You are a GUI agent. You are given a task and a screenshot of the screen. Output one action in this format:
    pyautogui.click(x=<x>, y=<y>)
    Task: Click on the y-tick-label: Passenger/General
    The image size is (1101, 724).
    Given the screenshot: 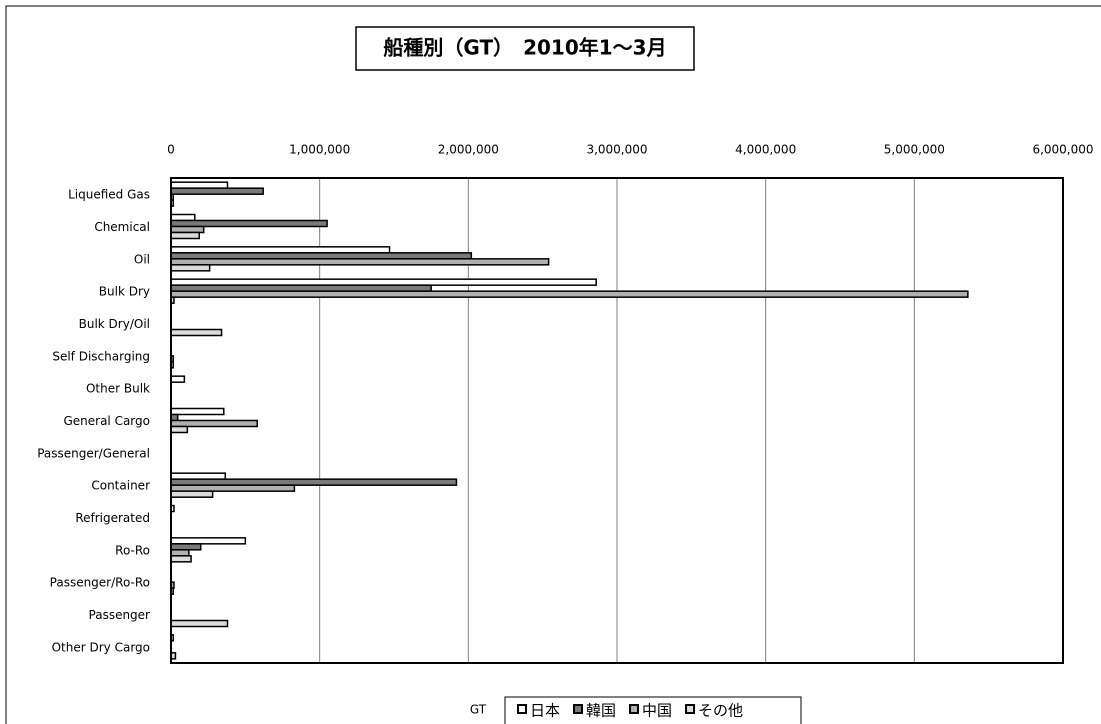 What is the action you would take?
    pyautogui.click(x=93, y=453)
    